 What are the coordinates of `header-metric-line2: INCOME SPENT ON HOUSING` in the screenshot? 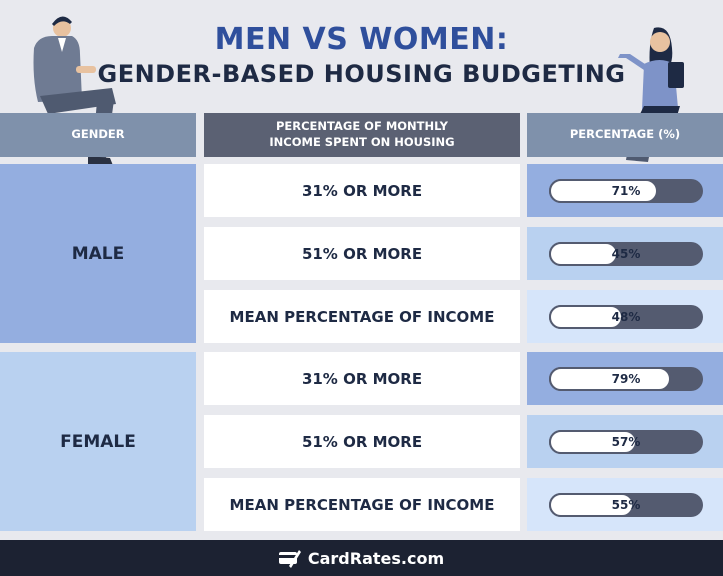 It's located at (362, 142).